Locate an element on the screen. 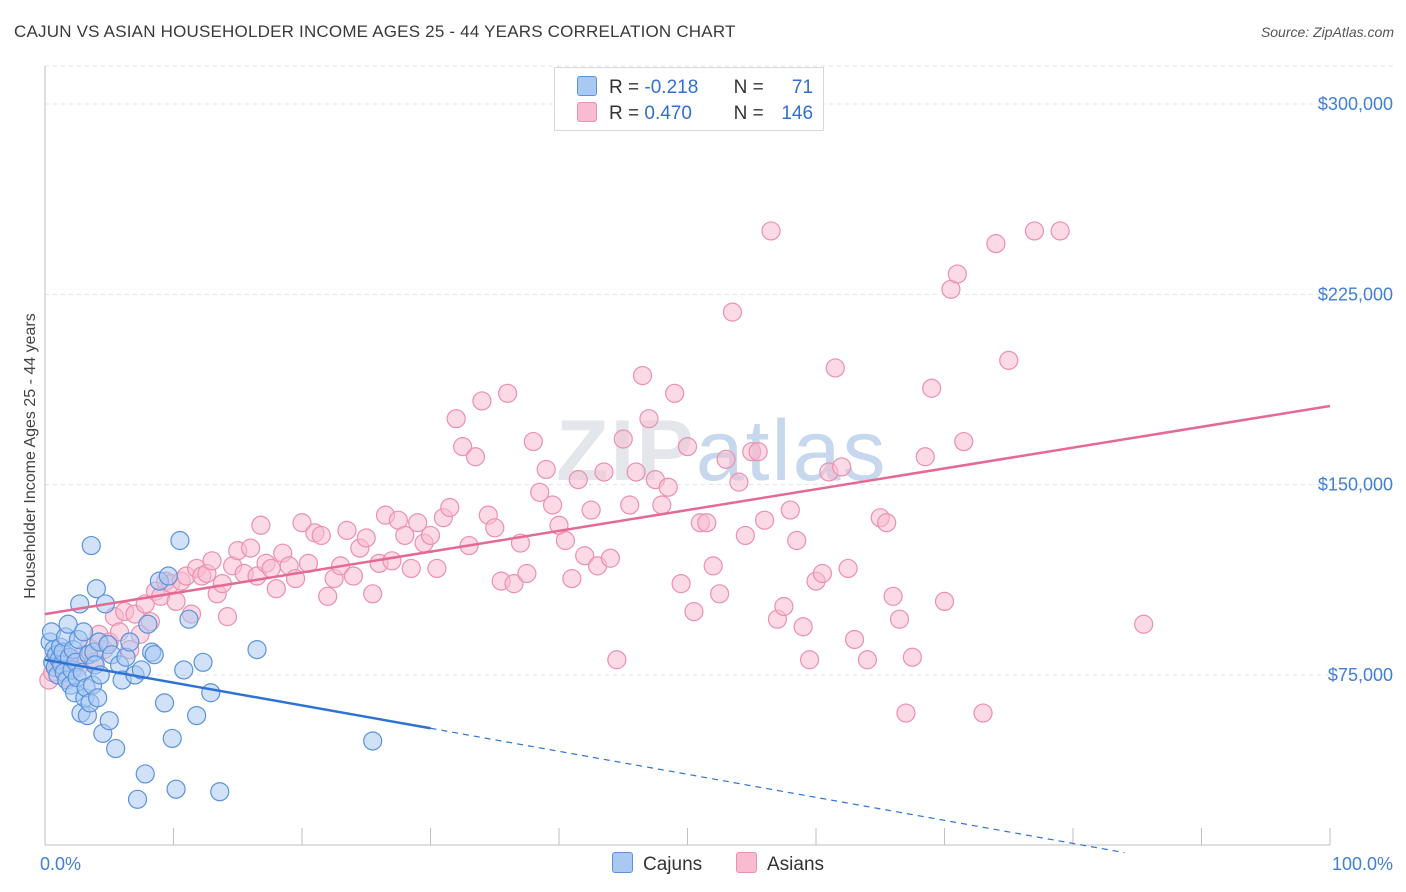  x-tick-label-max: 100.0% is located at coordinates (1362, 864).